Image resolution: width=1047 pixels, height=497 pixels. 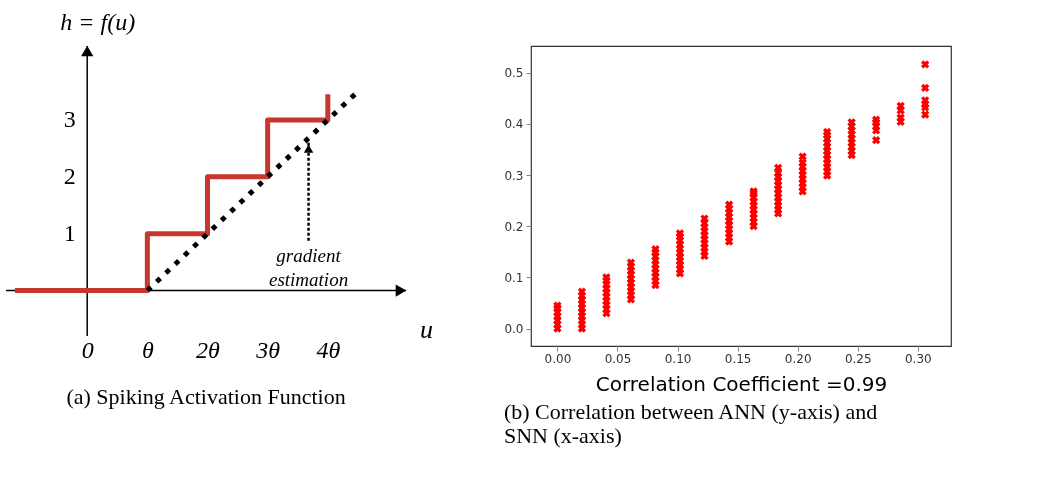 What do you see at coordinates (741, 383) in the screenshot?
I see `x-axis-title: Correlation Coefficient =0.99` at bounding box center [741, 383].